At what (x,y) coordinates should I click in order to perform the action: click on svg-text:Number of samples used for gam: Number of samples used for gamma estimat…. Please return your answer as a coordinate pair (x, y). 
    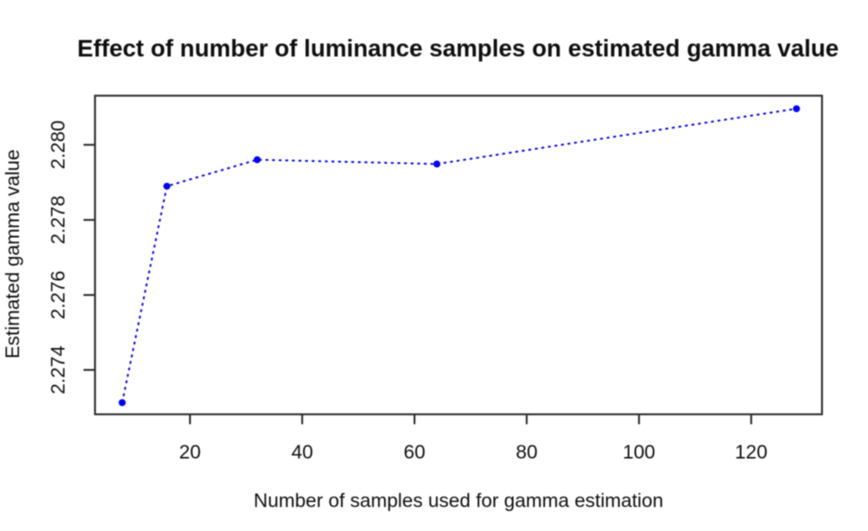
    Looking at the image, I should click on (459, 501).